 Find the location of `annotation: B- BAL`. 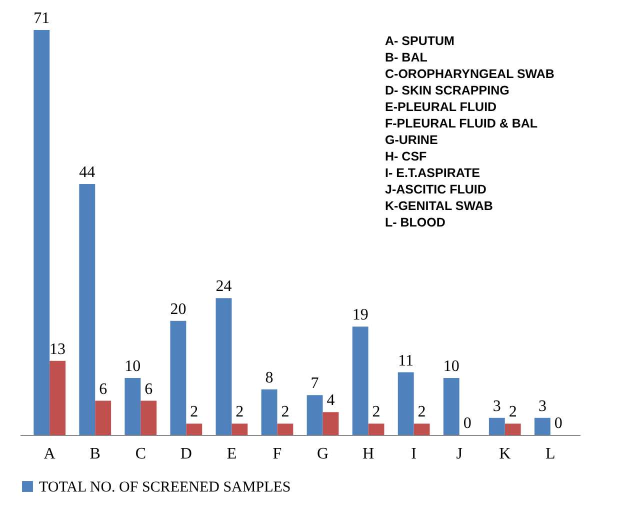

annotation: B- BAL is located at coordinates (406, 57).